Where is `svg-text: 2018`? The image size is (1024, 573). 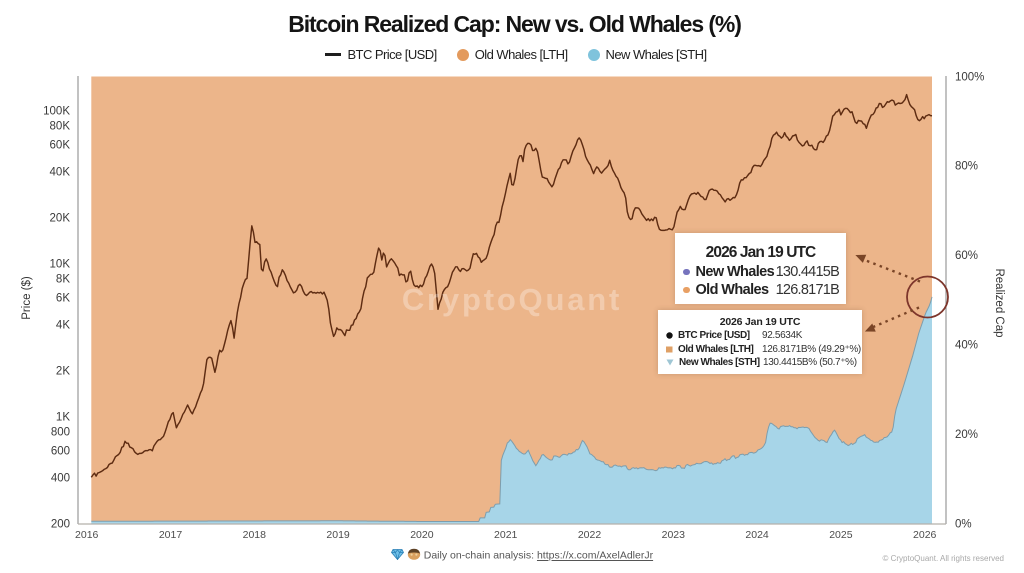 svg-text: 2018 is located at coordinates (255, 535).